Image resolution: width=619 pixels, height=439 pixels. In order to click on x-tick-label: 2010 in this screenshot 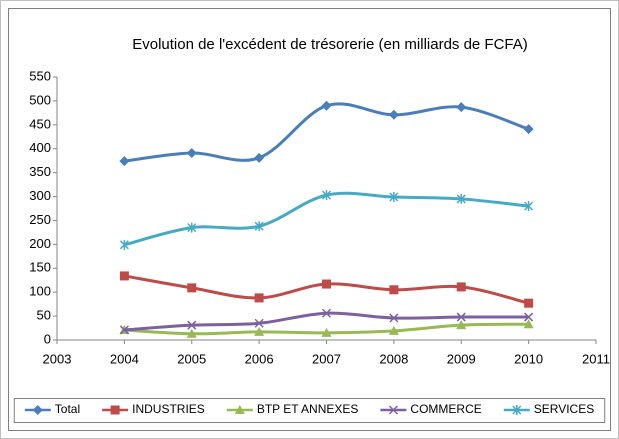, I will do `click(528, 358)`.